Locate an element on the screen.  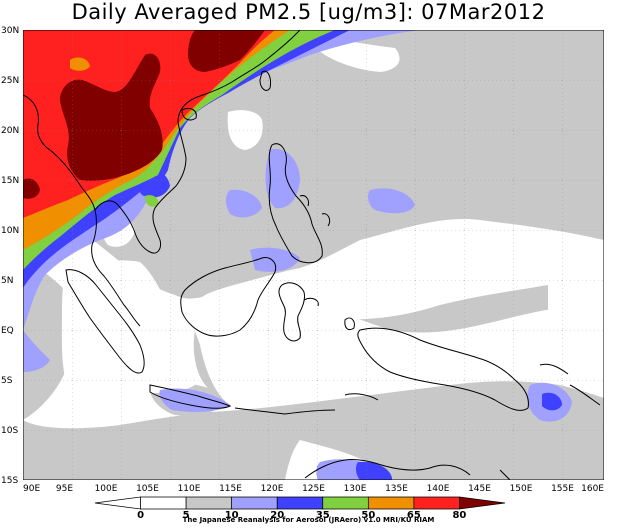
colorbar: 0 5 10 20 35 50 65 80 is located at coordinates (300, 508).